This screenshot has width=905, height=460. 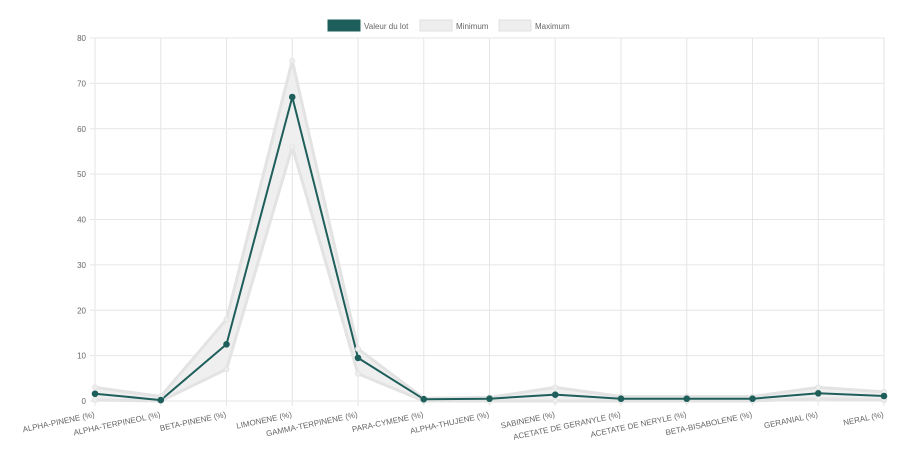 What do you see at coordinates (193, 421) in the screenshot?
I see `x-tick-label: BETA-PINENE (%)` at bounding box center [193, 421].